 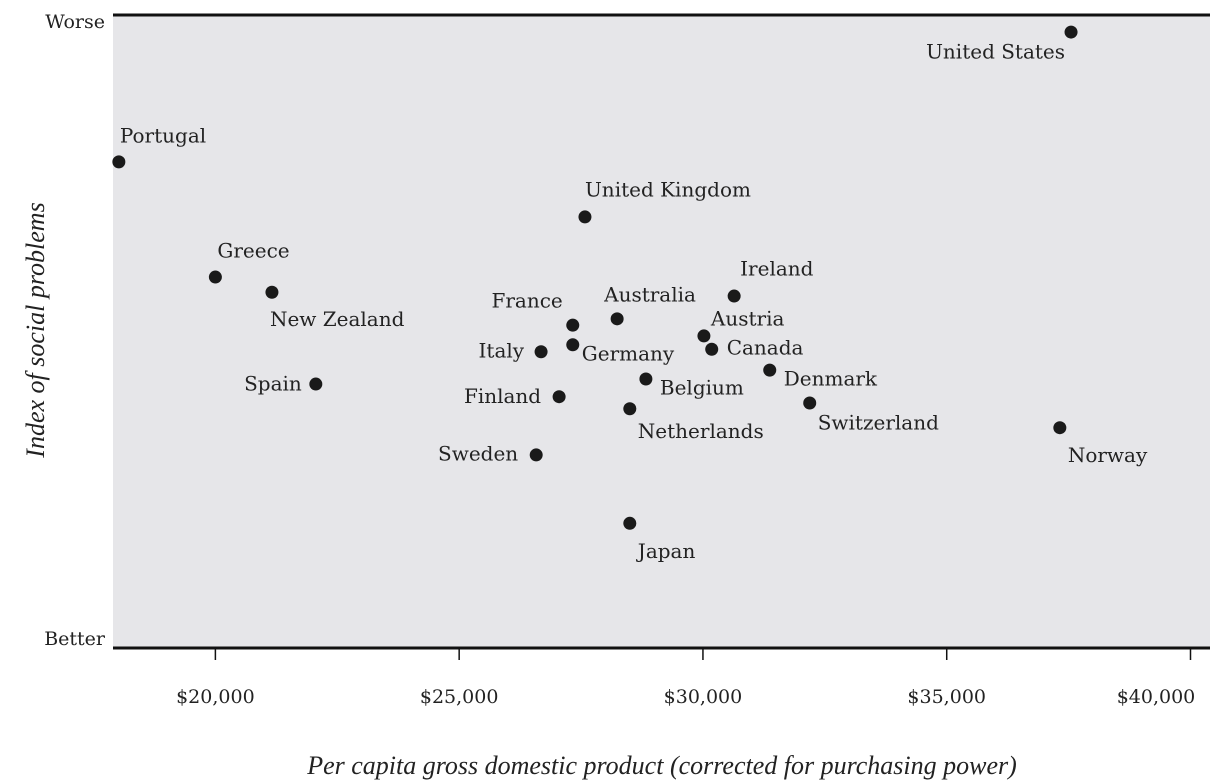 What do you see at coordinates (337, 319) in the screenshot?
I see `point-label: New Zealand` at bounding box center [337, 319].